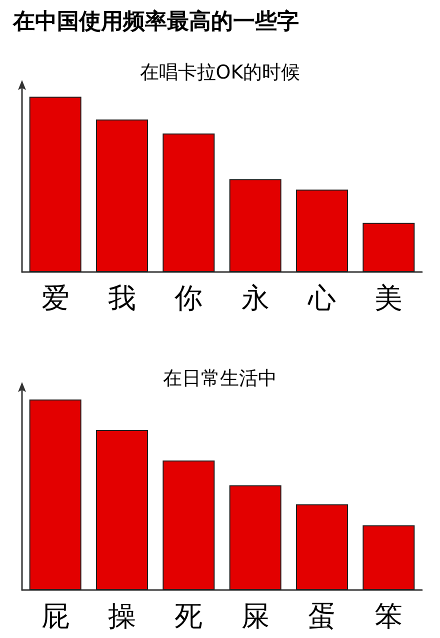  Describe the element at coordinates (55, 298) in the screenshot. I see `x-tick-label: 爱` at that location.